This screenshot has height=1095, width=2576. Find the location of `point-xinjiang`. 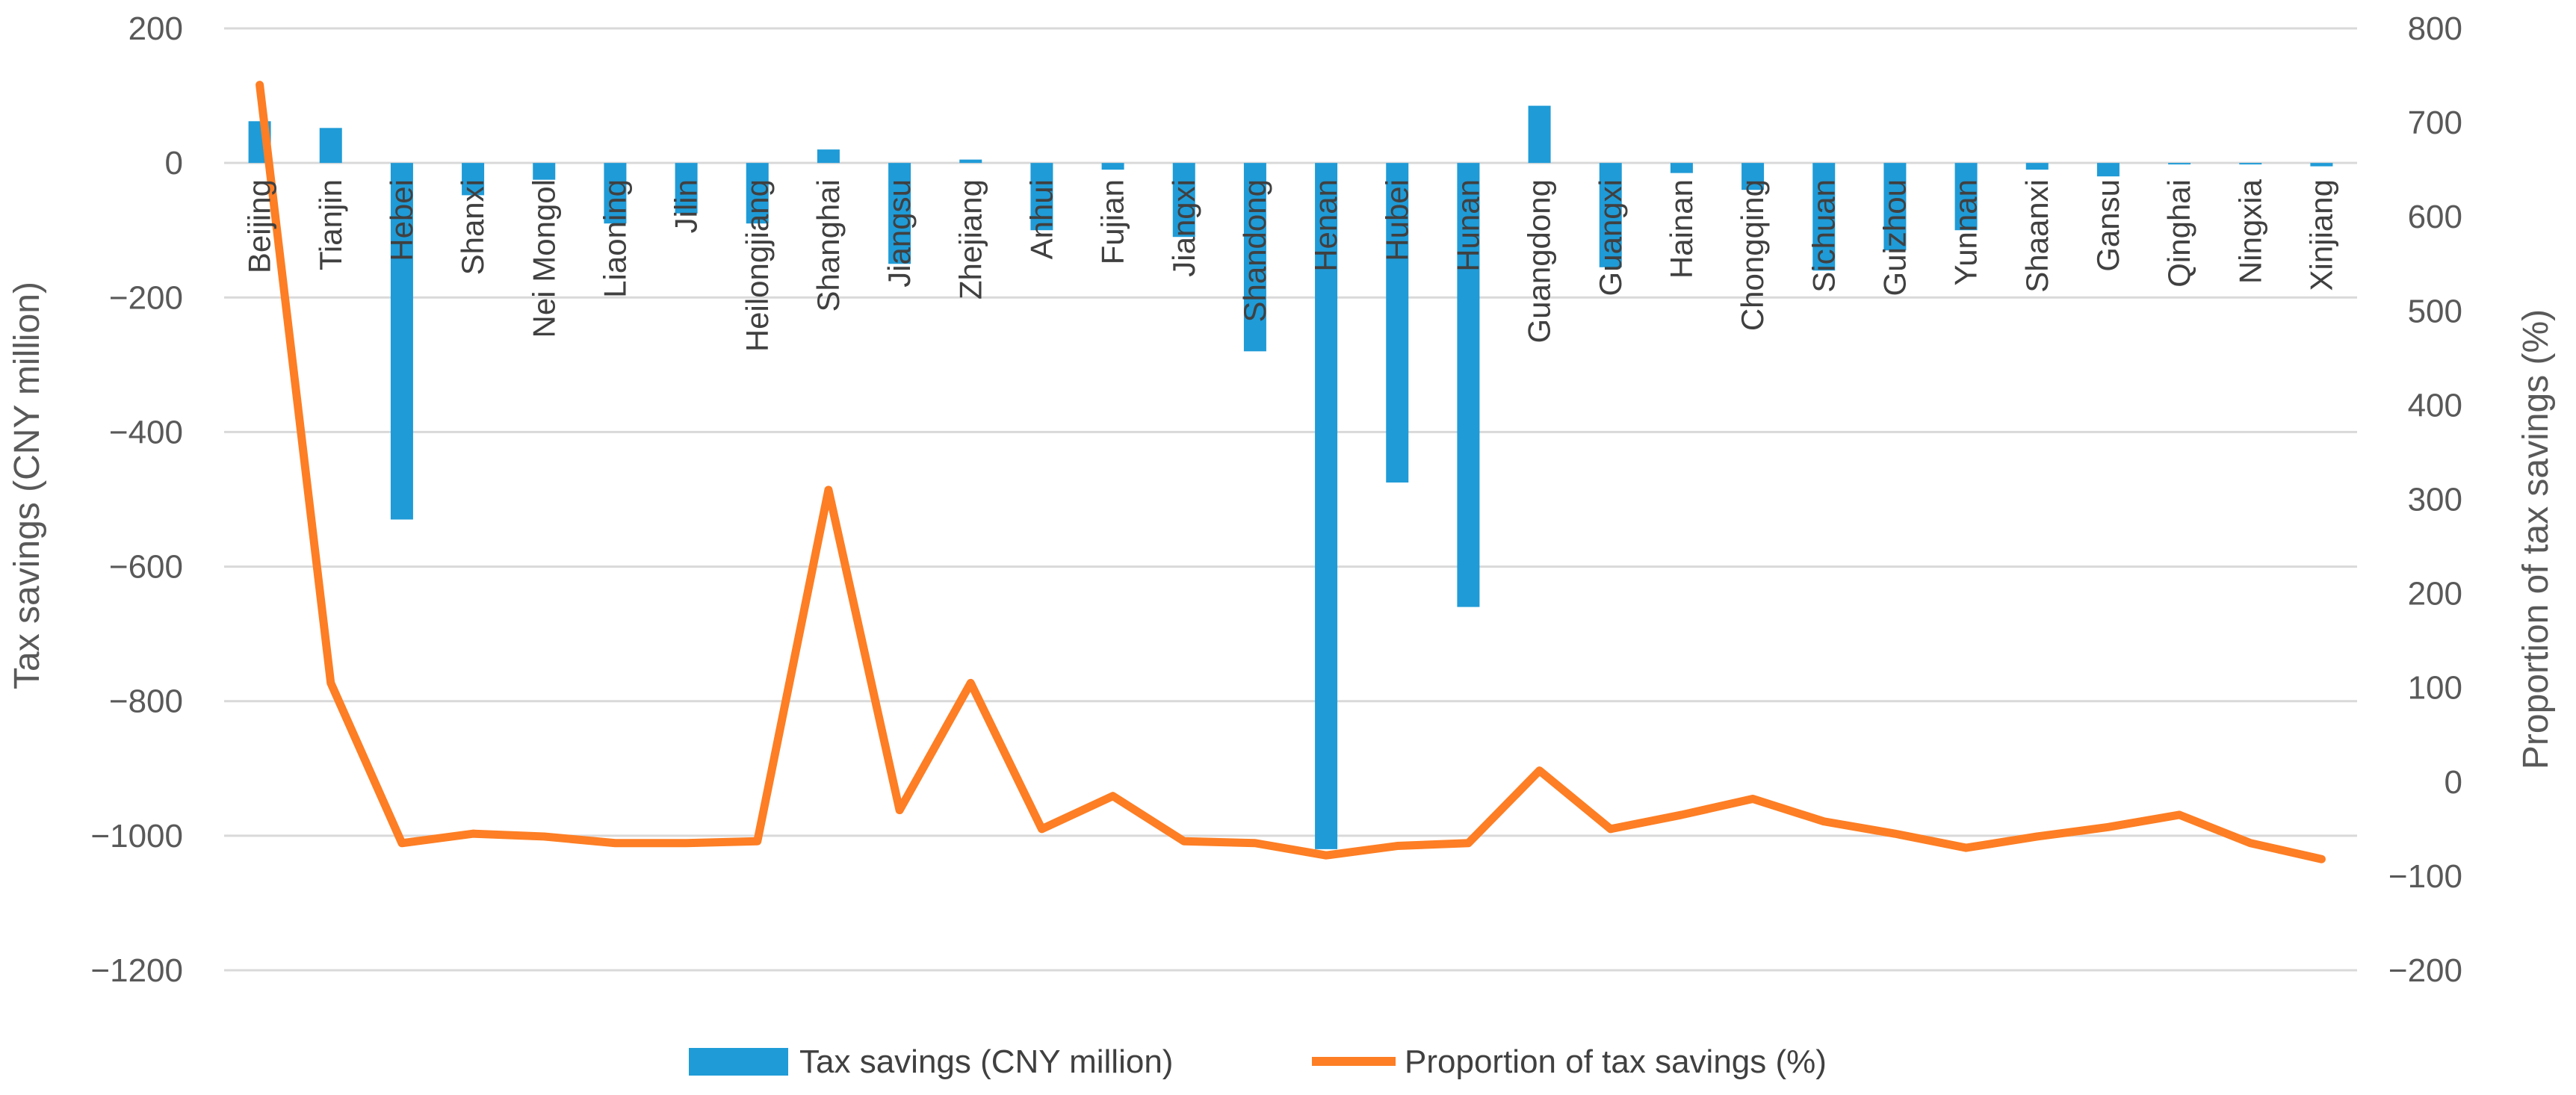

point-xinjiang is located at coordinates (2321, 859).